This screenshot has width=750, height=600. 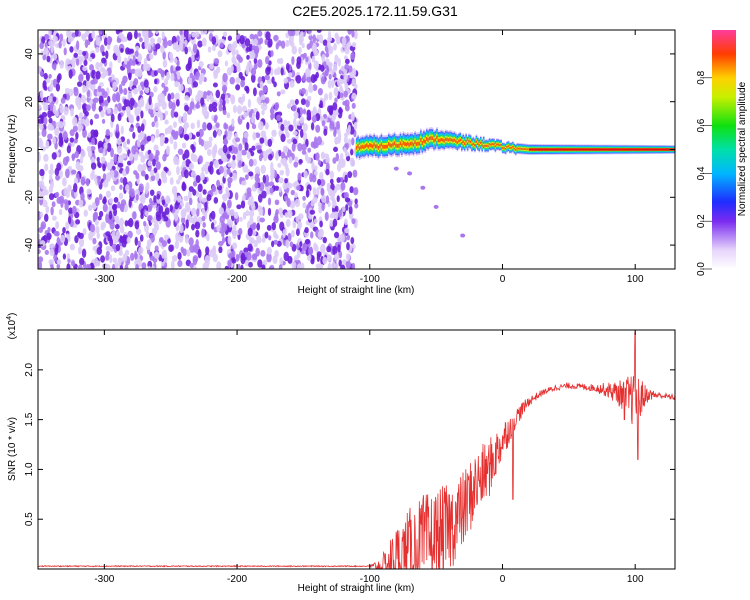 What do you see at coordinates (9, 318) in the screenshot?
I see `snr-multiplier-exp: 4` at bounding box center [9, 318].